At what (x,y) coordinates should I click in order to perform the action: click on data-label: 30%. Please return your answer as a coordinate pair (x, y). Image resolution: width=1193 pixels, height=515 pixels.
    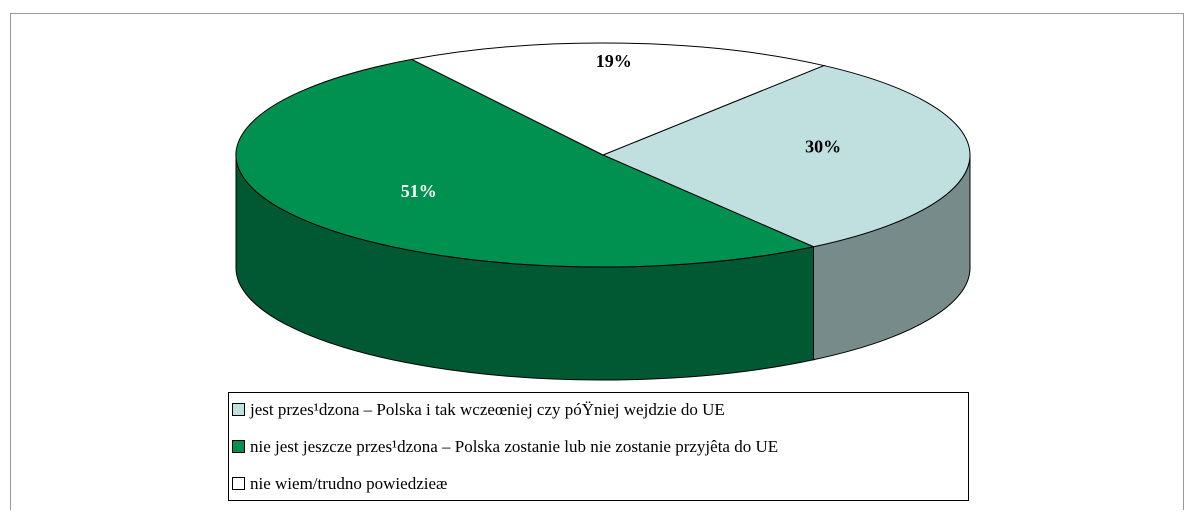
    Looking at the image, I should click on (823, 147).